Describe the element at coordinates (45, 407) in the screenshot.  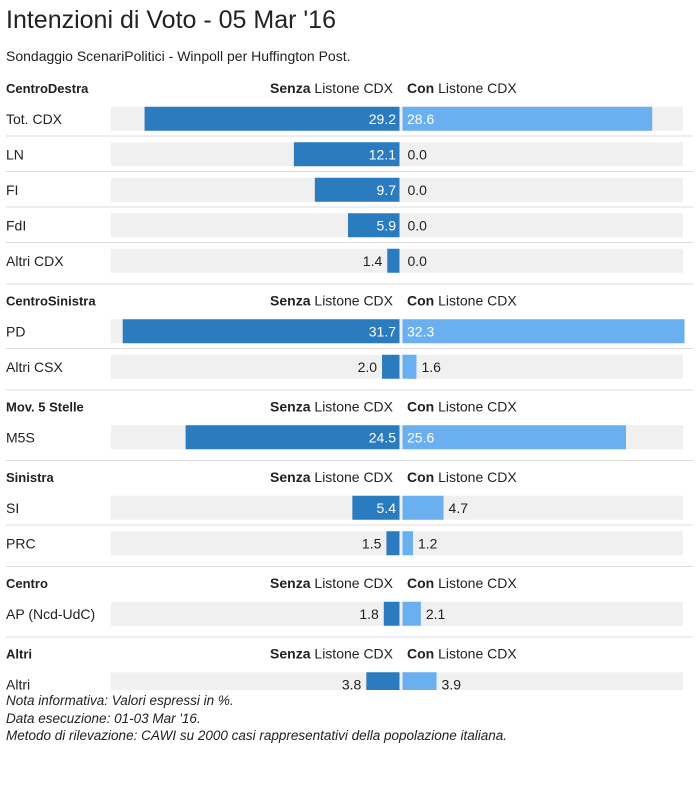
I see `group-heading: Mov. 5 Stelle` at that location.